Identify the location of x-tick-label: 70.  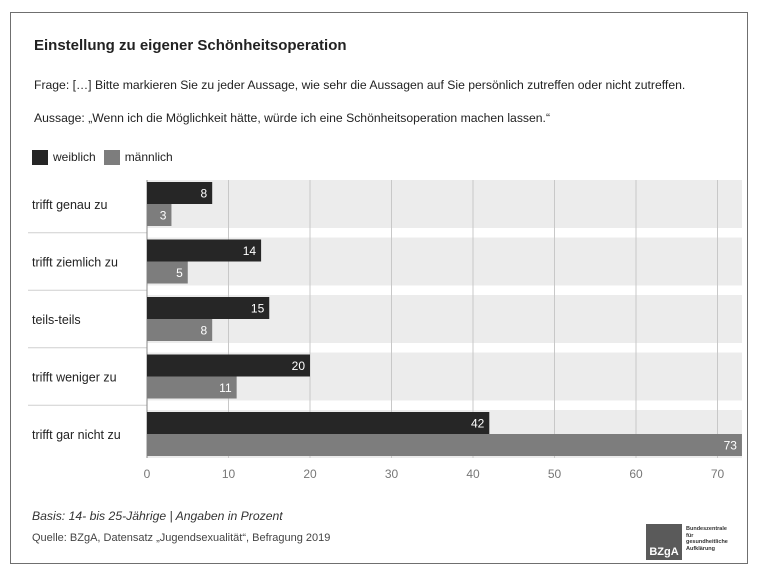
(718, 474).